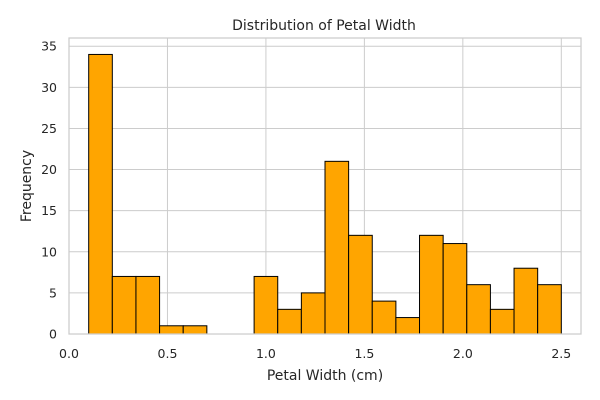 This screenshot has width=600, height=400. I want to click on y-tick-label: 25, so click(49, 128).